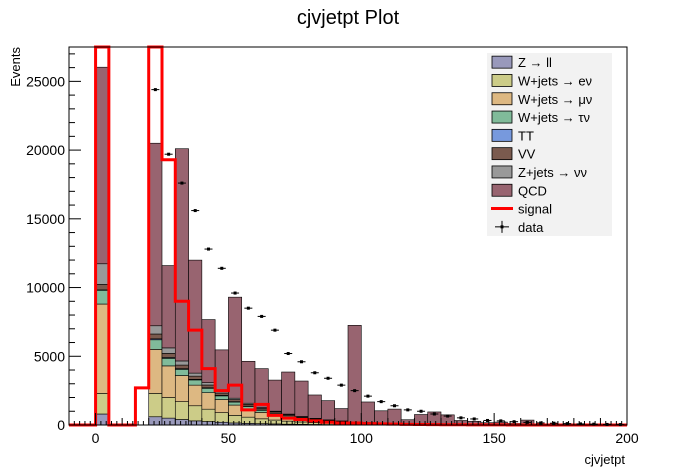 This screenshot has height=472, width=696. I want to click on legend-label: VV, so click(527, 154).